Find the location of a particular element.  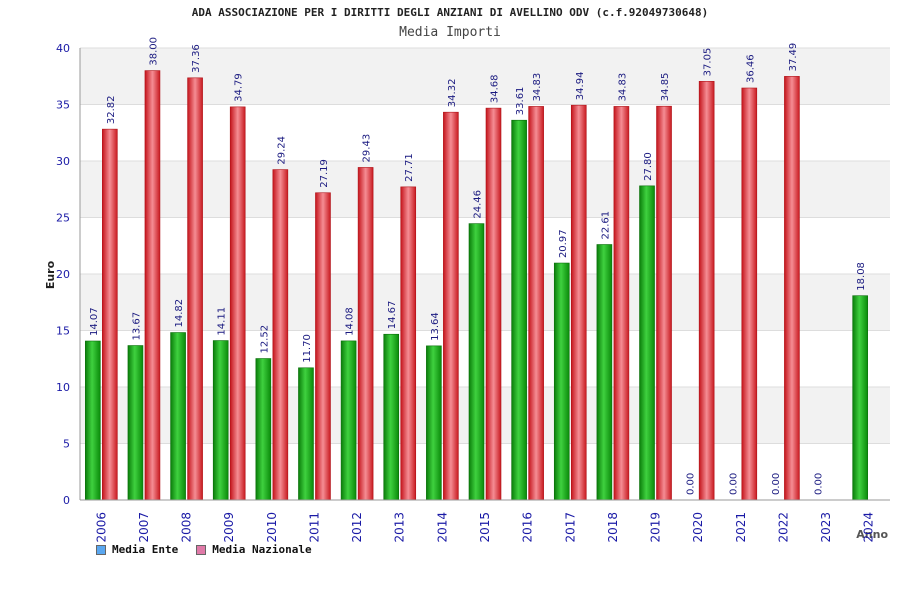

data-label-media-ente: 24.46 is located at coordinates (478, 204).